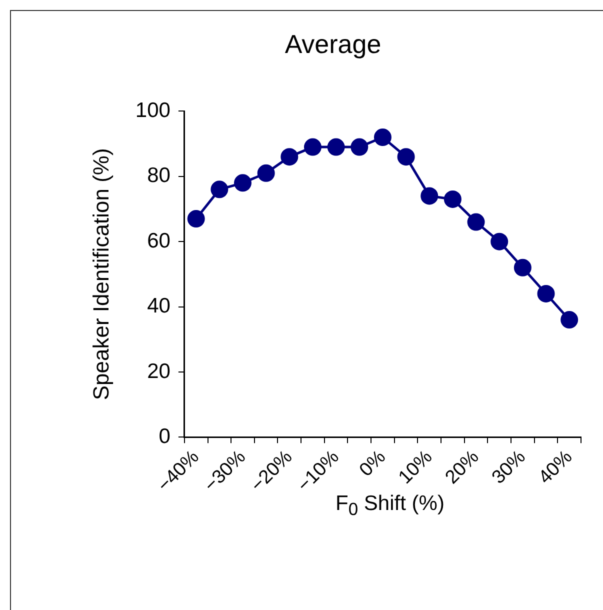  What do you see at coordinates (164, 436) in the screenshot?
I see `y-tick-label: 0` at bounding box center [164, 436].